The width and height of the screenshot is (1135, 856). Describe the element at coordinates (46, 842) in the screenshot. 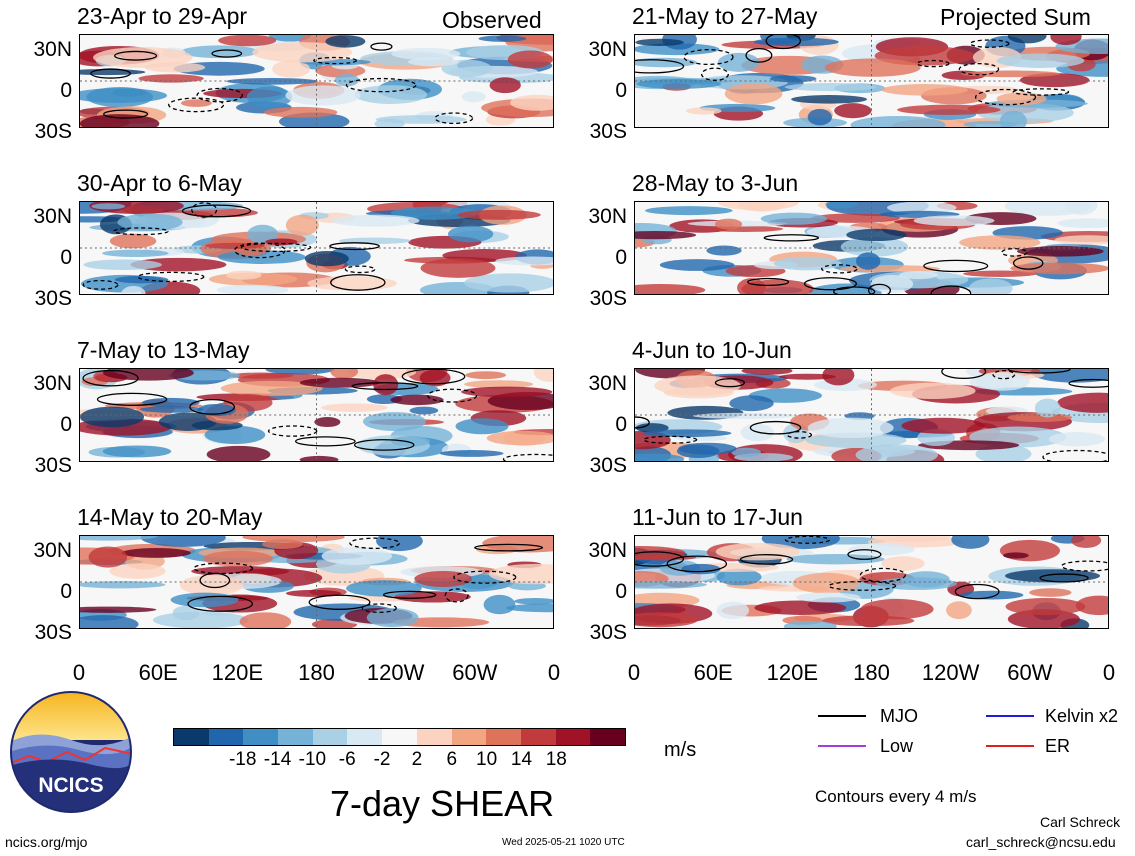

I see `footer-url: ncics.org/mjo` at that location.